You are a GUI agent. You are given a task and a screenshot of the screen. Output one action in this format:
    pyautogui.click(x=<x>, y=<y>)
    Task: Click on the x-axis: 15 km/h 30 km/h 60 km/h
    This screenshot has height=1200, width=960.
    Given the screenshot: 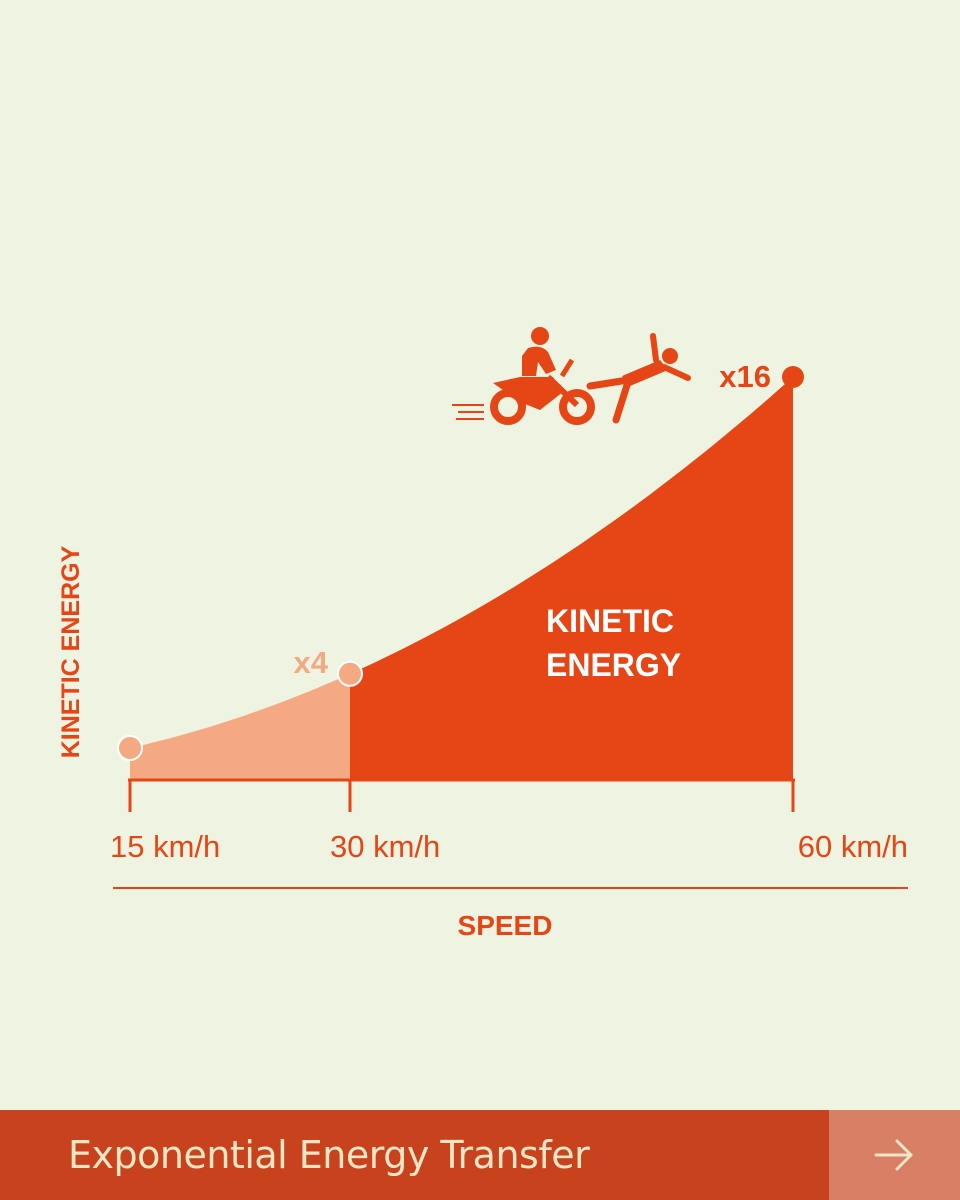 What is the action you would take?
    pyautogui.click(x=509, y=821)
    